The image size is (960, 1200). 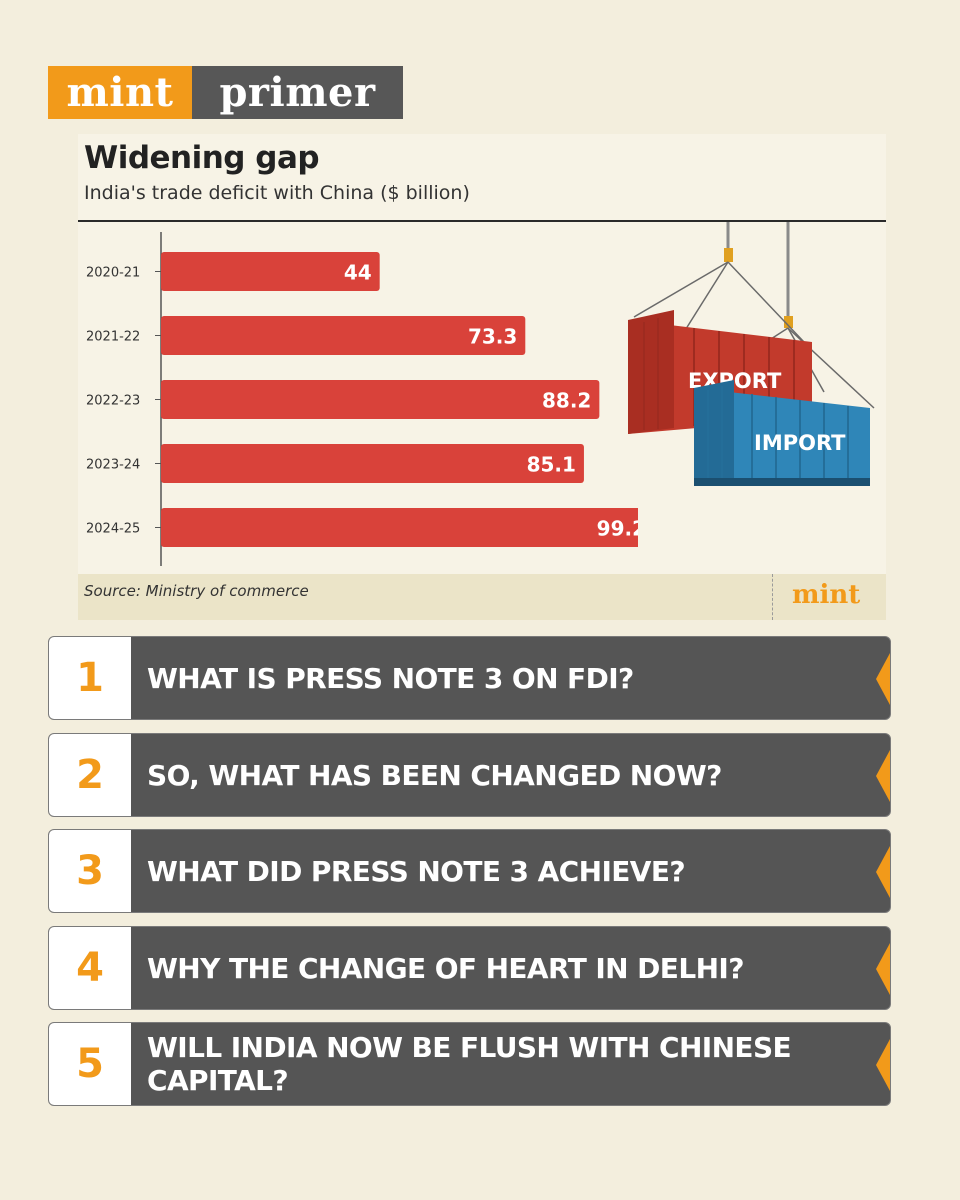 I want to click on question-text: WHY THE CHANGE OF HEART IN DELHI?, so click(x=445, y=968).